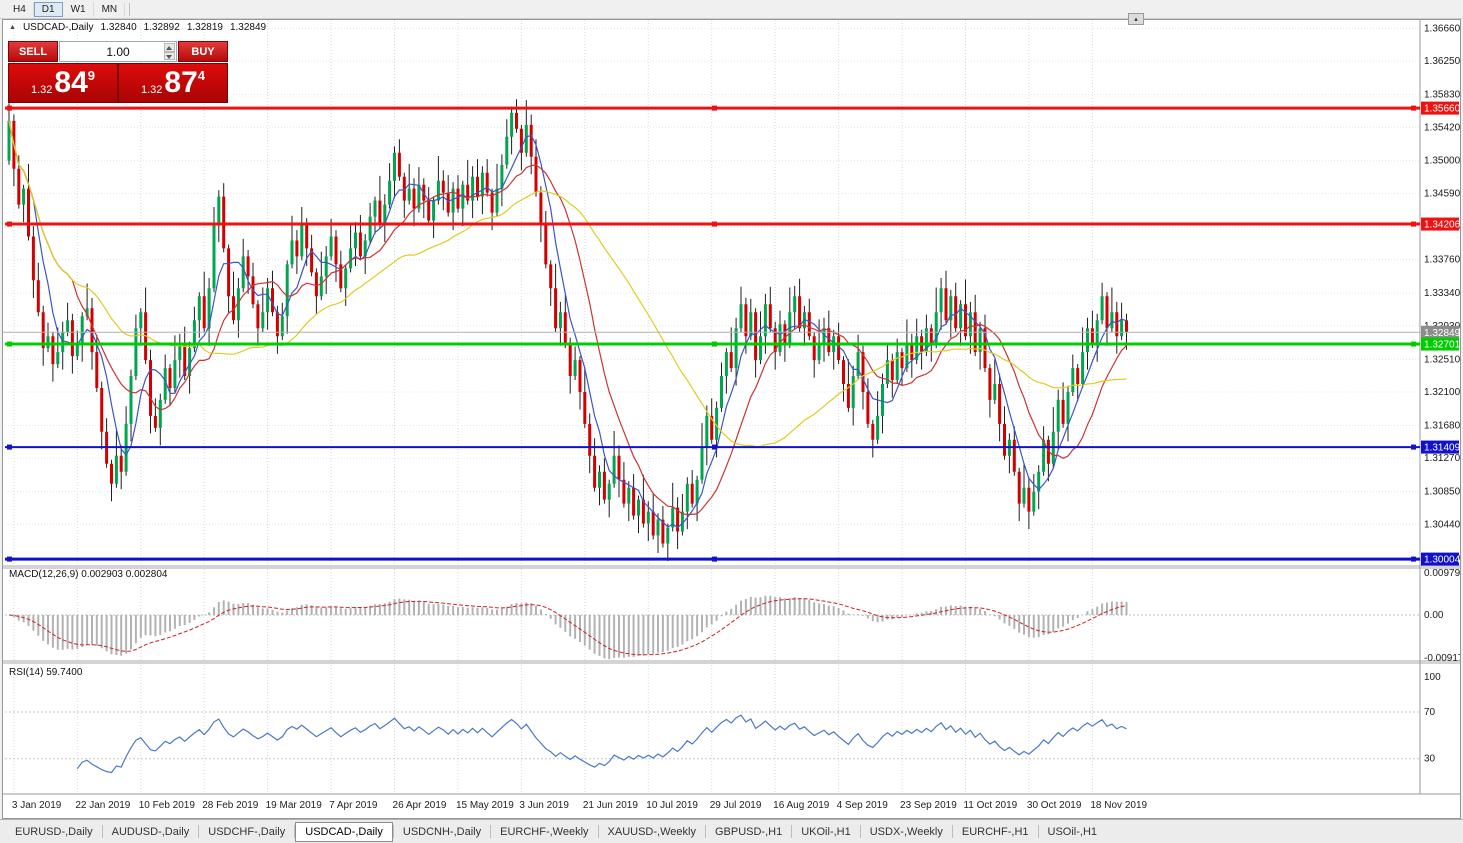 The width and height of the screenshot is (1463, 843). I want to click on one-click-trading-panel: SELL 1.00 BUY 1.32 84 9 1.32 87 4, so click(118, 72).